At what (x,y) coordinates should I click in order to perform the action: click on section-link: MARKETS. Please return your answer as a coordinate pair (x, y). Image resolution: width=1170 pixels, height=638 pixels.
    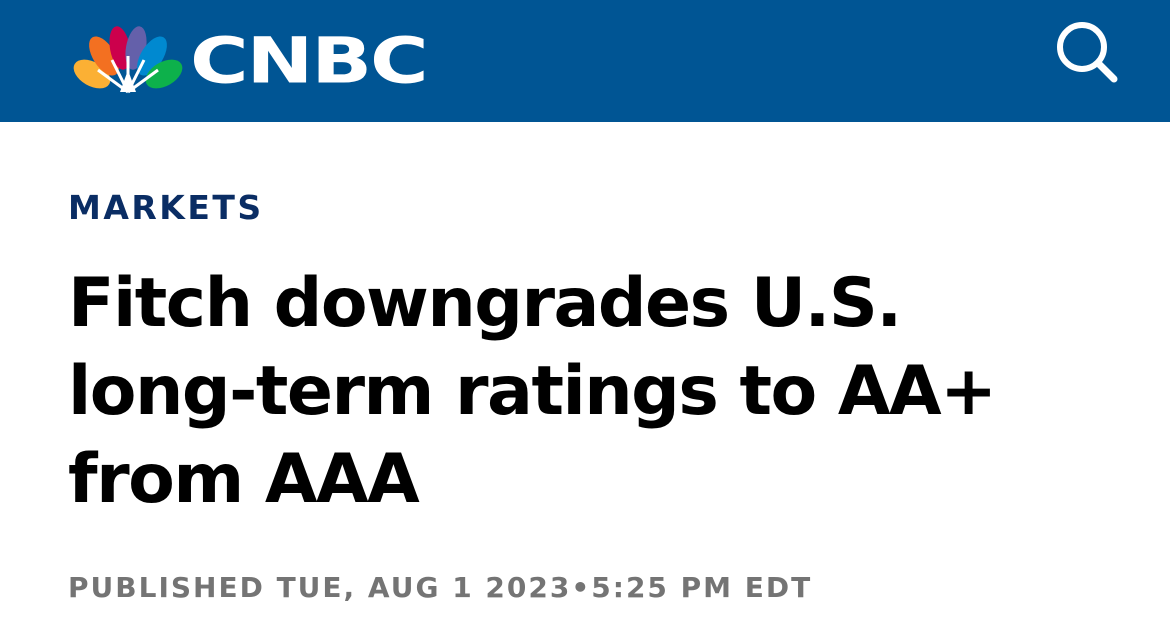
    Looking at the image, I should click on (166, 207).